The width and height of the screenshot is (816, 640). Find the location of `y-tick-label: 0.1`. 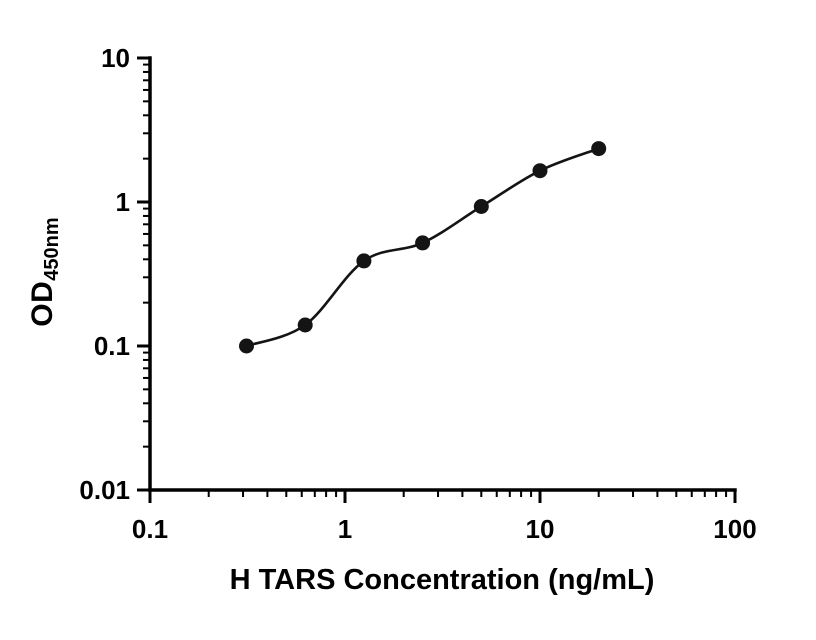

y-tick-label: 0.1 is located at coordinates (112, 346).